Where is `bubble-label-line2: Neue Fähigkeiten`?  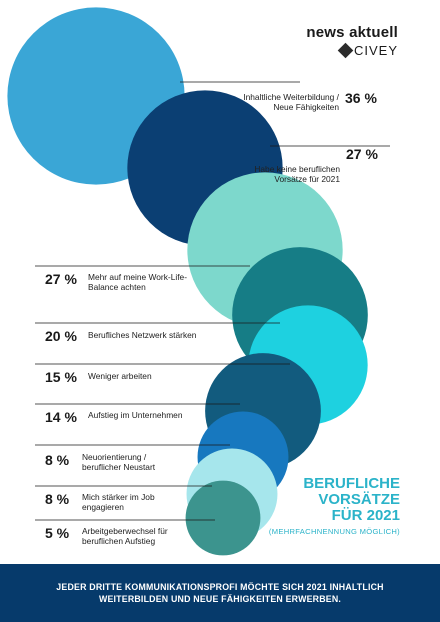
bubble-label-line2: Neue Fähigkeiten is located at coordinates (306, 107).